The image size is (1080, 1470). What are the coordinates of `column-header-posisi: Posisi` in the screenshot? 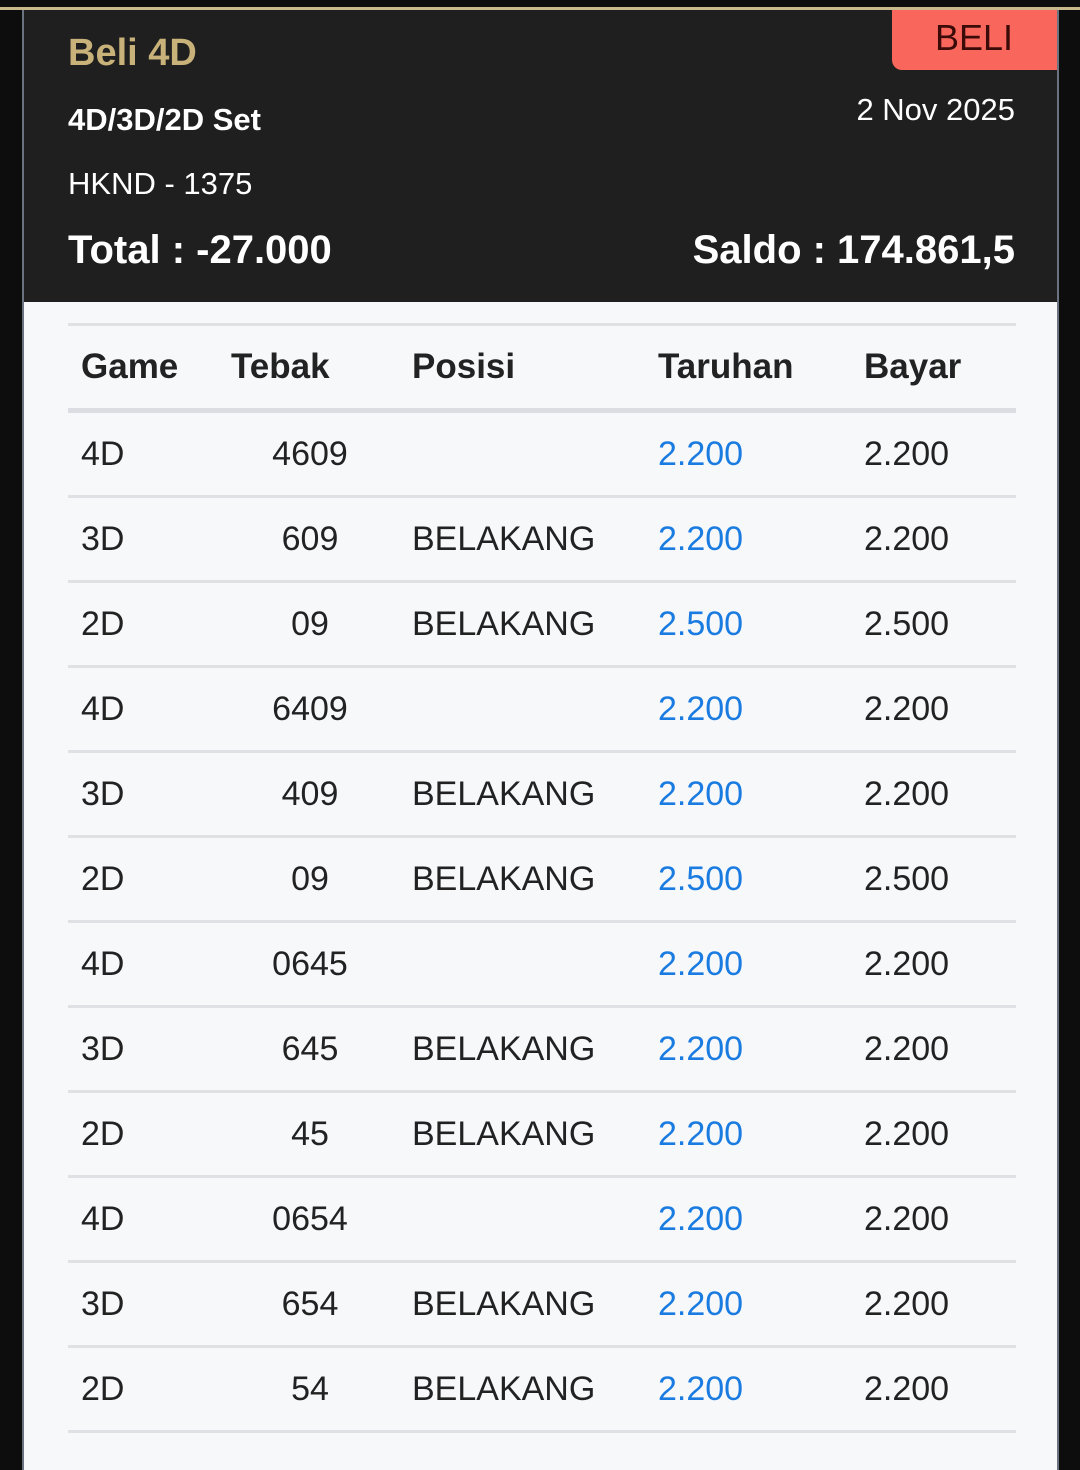 It's located at (528, 368).